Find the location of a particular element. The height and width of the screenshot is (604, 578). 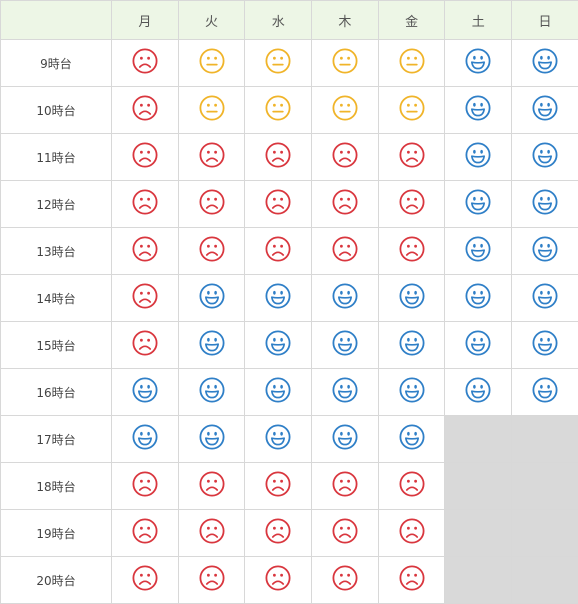

closed-cell-sat is located at coordinates (478, 580).